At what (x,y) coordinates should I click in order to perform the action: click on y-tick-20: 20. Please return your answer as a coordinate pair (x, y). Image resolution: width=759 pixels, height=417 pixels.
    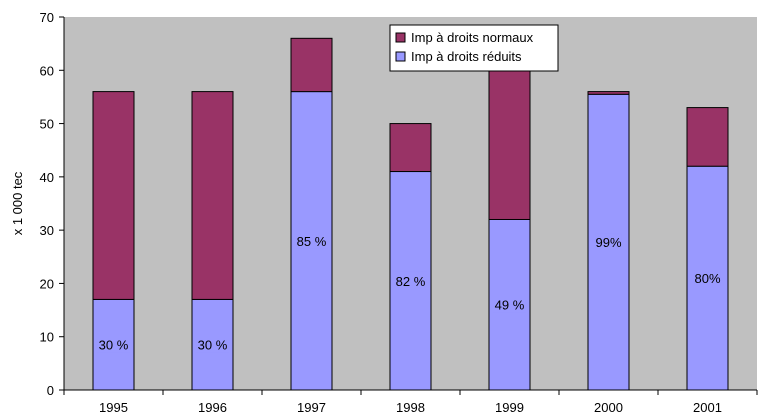
    Looking at the image, I should click on (47, 283).